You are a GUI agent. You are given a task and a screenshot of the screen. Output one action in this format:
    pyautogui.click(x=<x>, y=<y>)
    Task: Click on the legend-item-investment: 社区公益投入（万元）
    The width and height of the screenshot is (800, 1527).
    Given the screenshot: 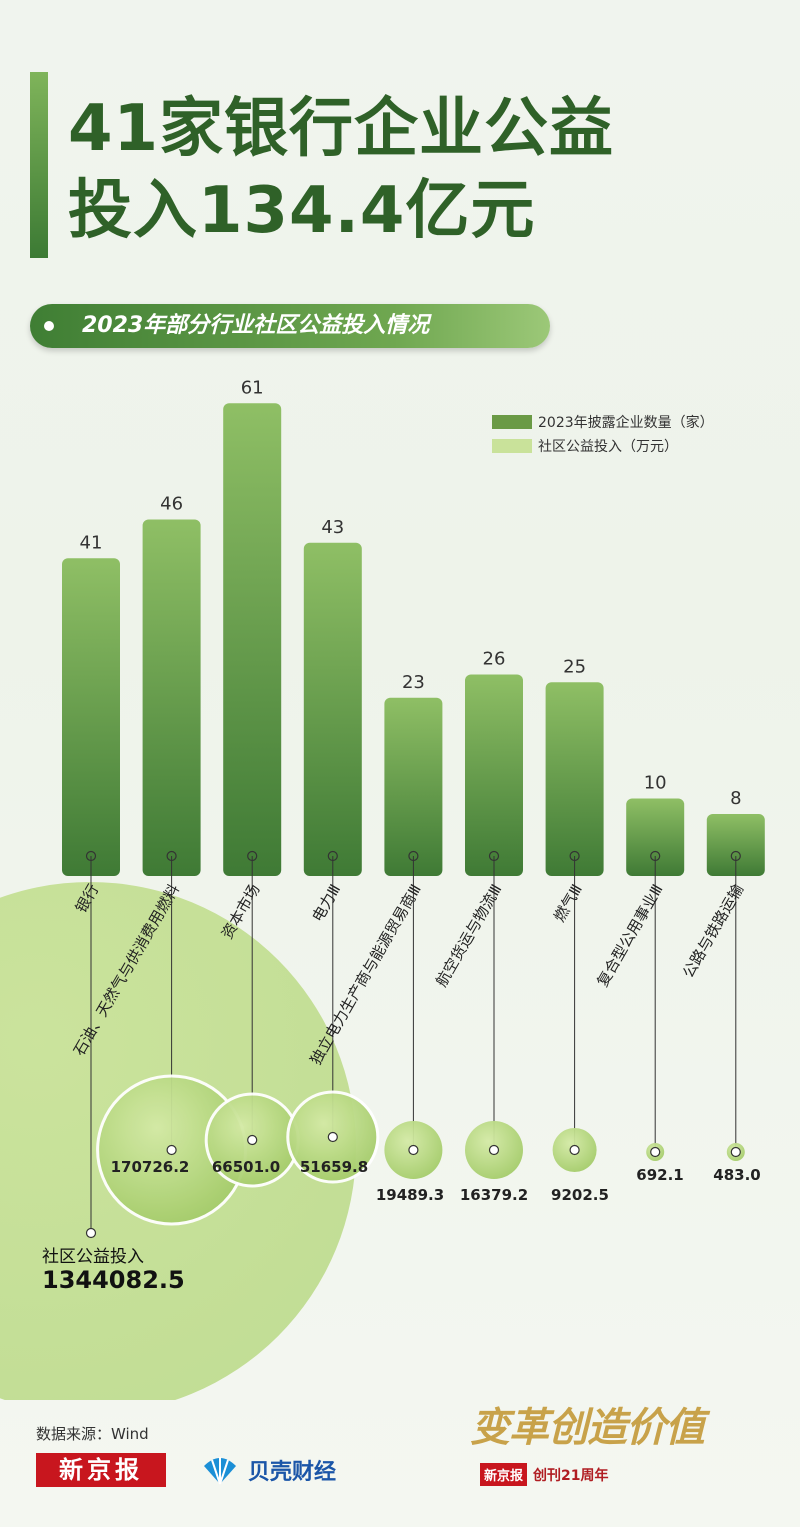 What is the action you would take?
    pyautogui.click(x=603, y=446)
    